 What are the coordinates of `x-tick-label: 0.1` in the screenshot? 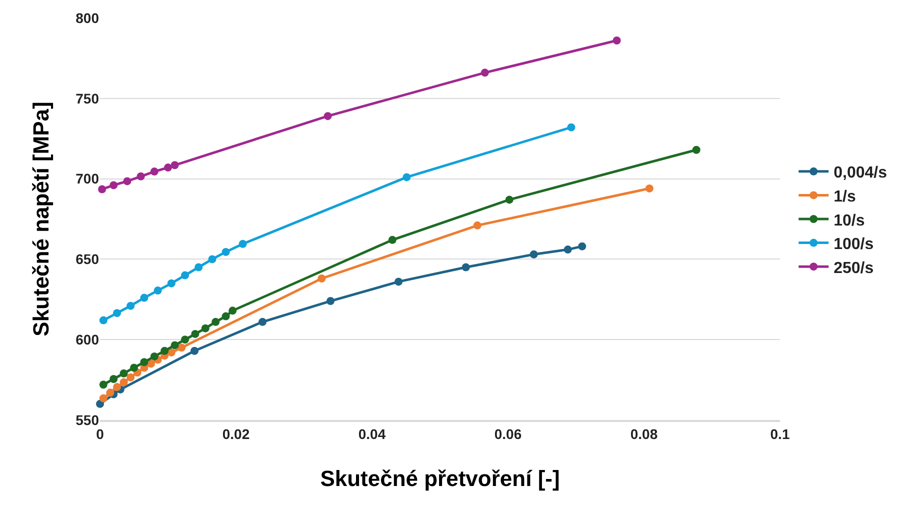 It's located at (780, 434).